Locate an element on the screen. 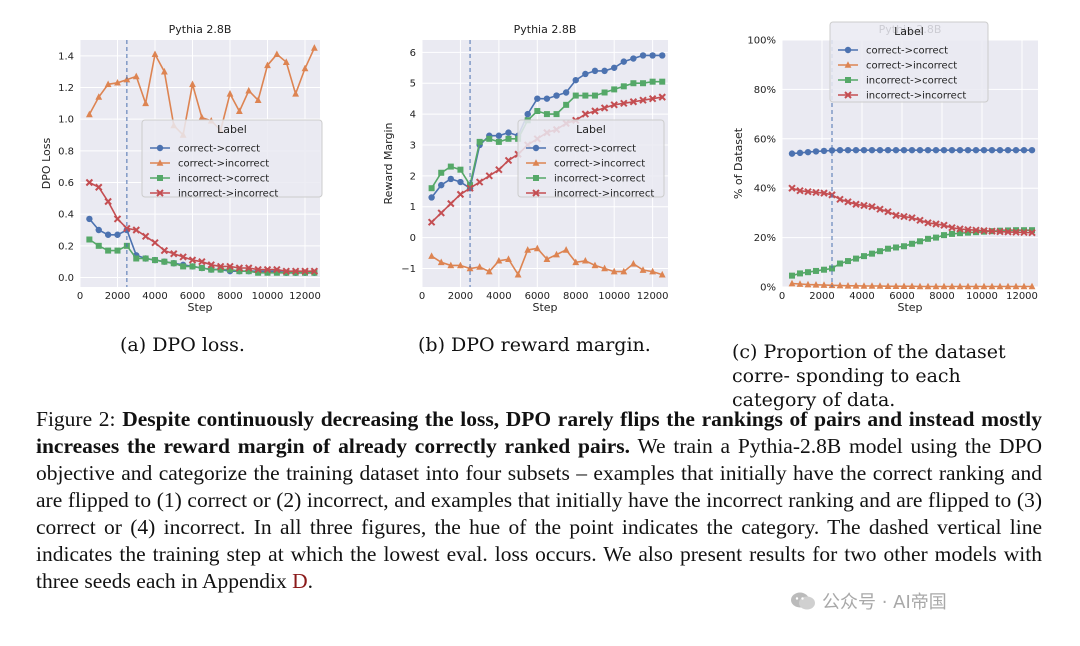 The width and height of the screenshot is (1080, 646). x-tick-label: 12000 is located at coordinates (653, 296).